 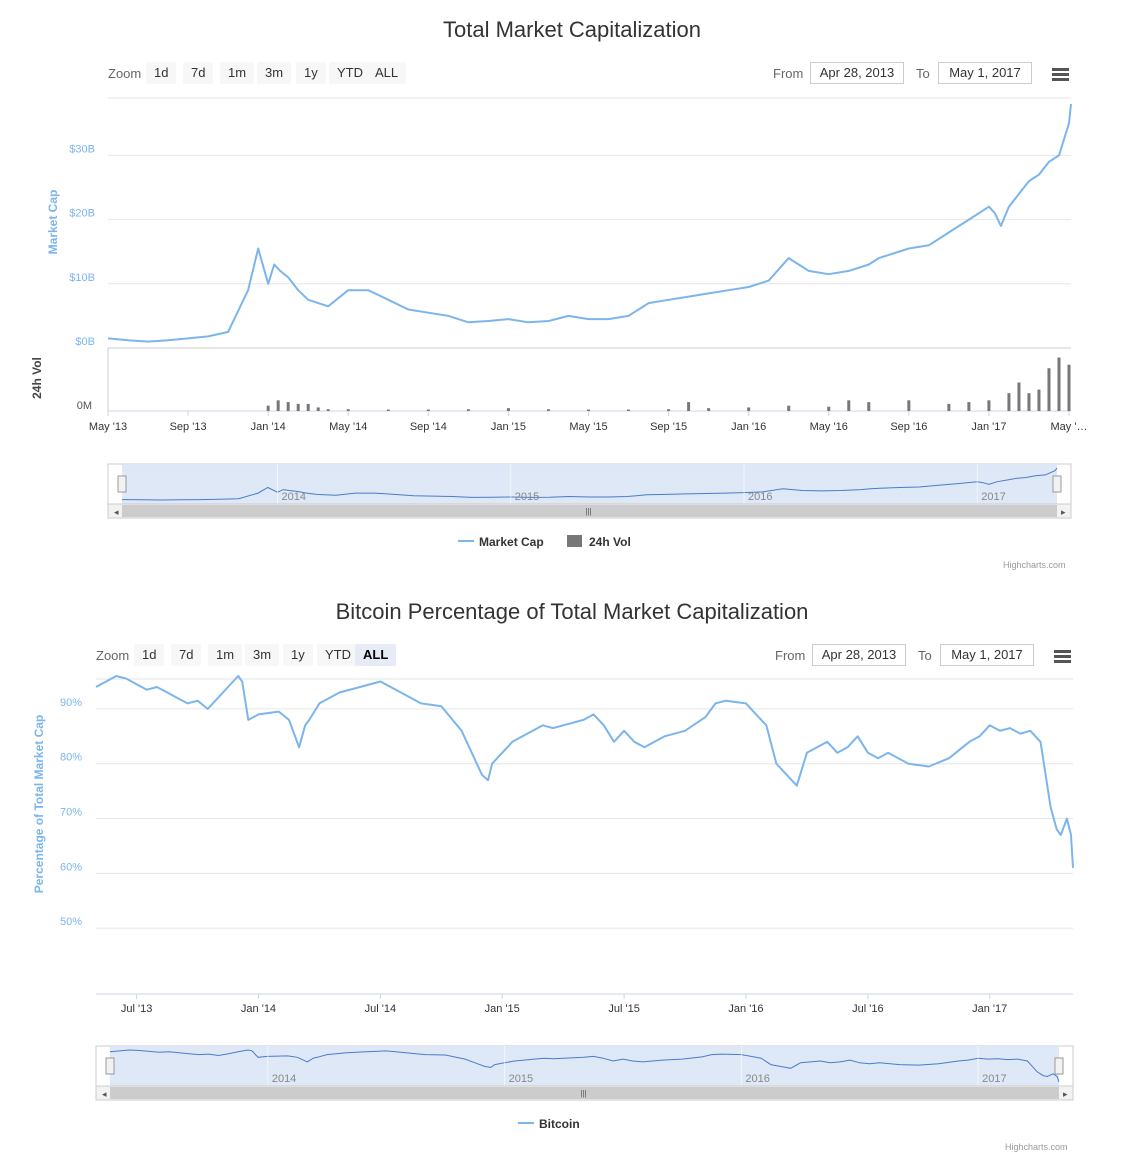 What do you see at coordinates (867, 1009) in the screenshot?
I see `x-tick-label: Jul '16` at bounding box center [867, 1009].